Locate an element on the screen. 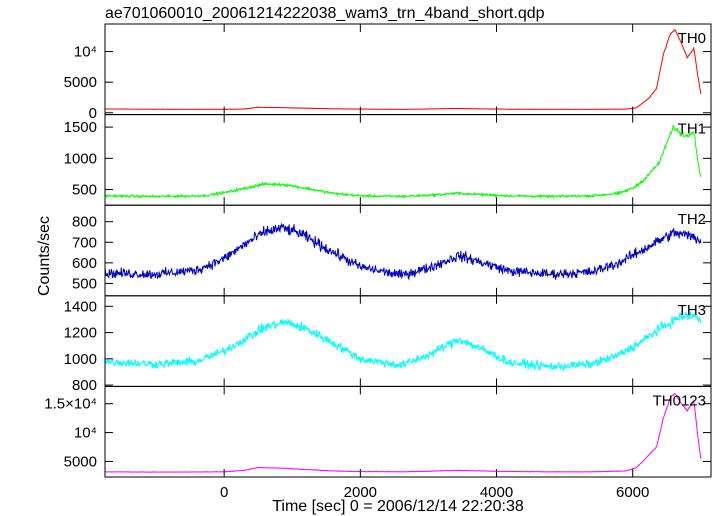  panel-label: TH3 is located at coordinates (692, 310).